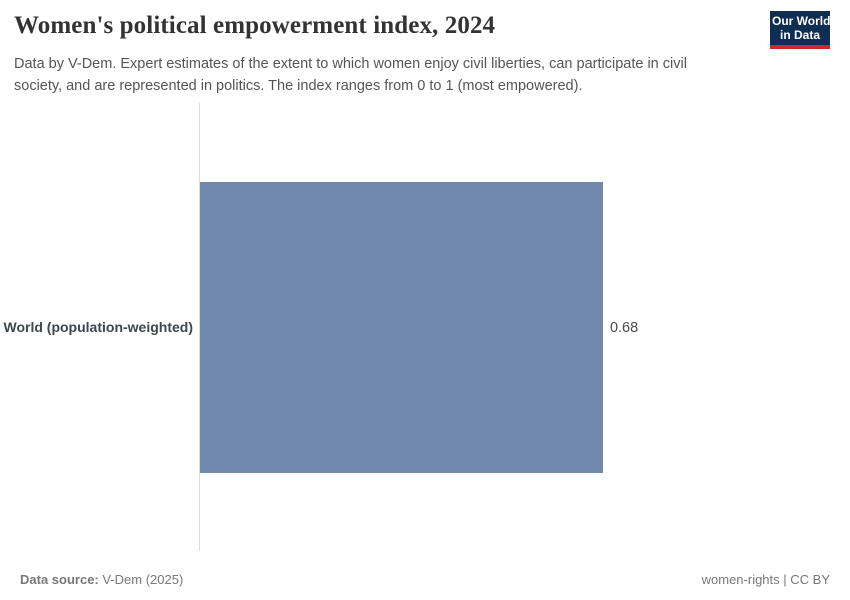 Image resolution: width=850 pixels, height=600 pixels. I want to click on data-source: Data source: V-Dem (2025), so click(101, 579).